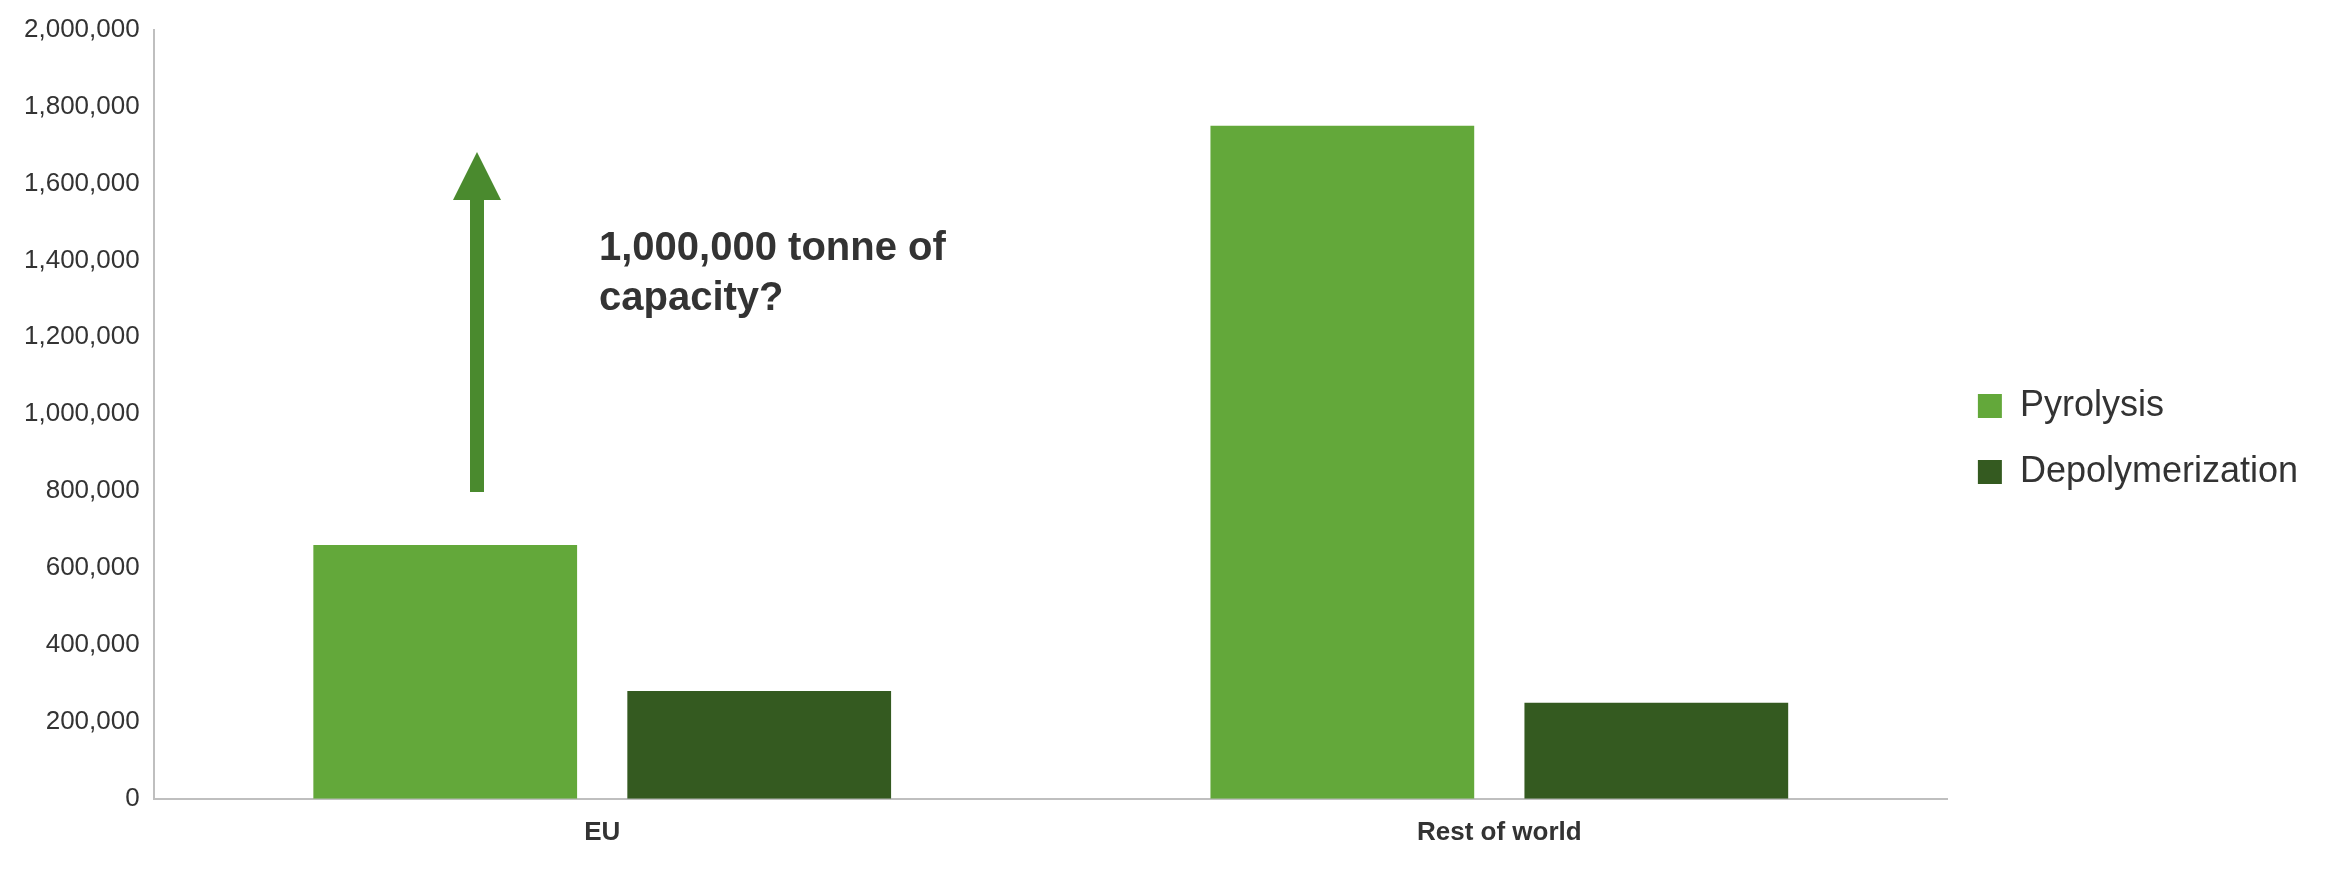 This screenshot has width=2338, height=876. What do you see at coordinates (82, 335) in the screenshot?
I see `y-tick-label: 1,200,000` at bounding box center [82, 335].